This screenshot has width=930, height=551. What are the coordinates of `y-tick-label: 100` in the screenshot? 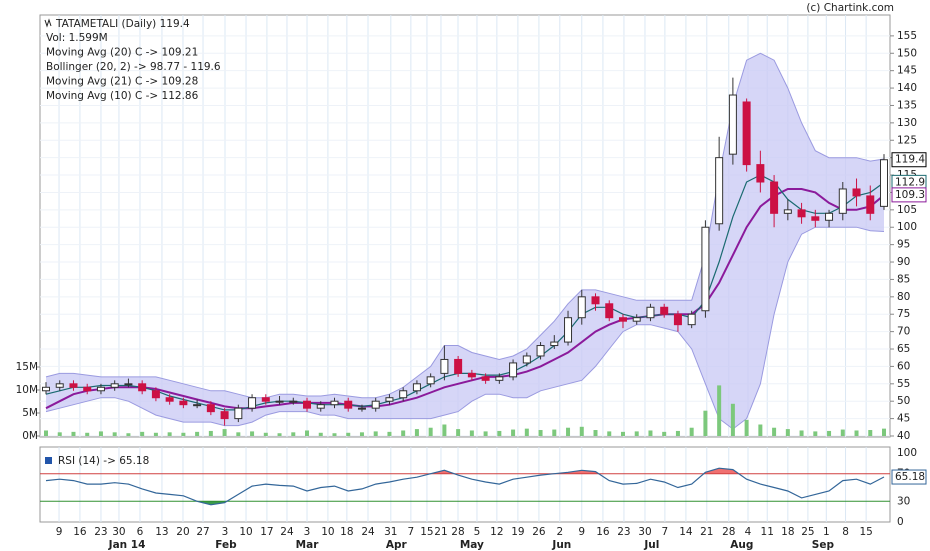 It's located at (907, 227).